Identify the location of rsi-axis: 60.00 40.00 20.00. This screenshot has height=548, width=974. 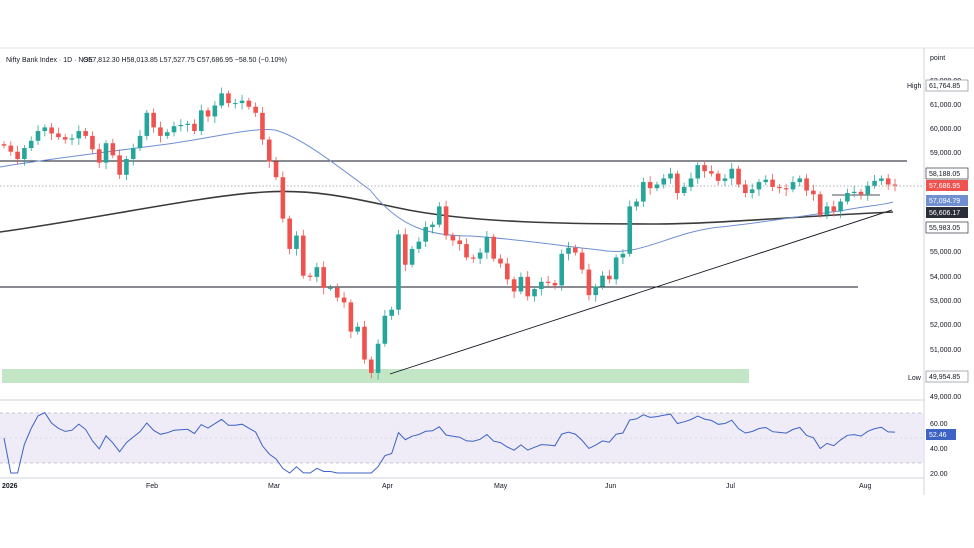
(939, 449).